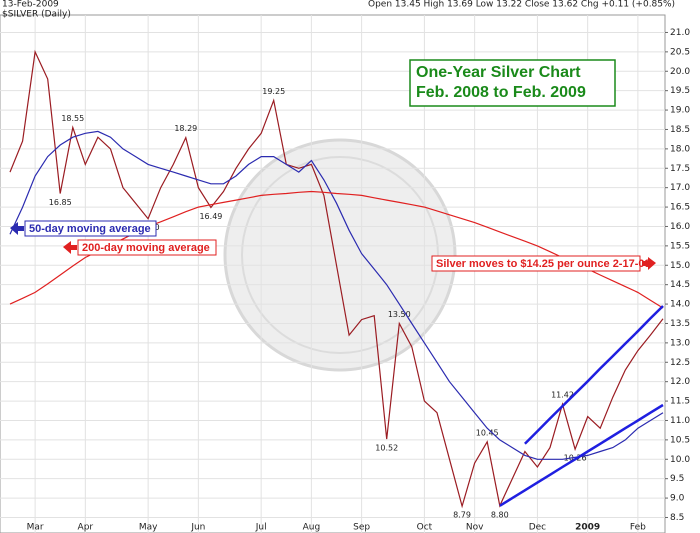  Describe the element at coordinates (680, 460) in the screenshot. I see `y-tick-label: 10.0` at that location.